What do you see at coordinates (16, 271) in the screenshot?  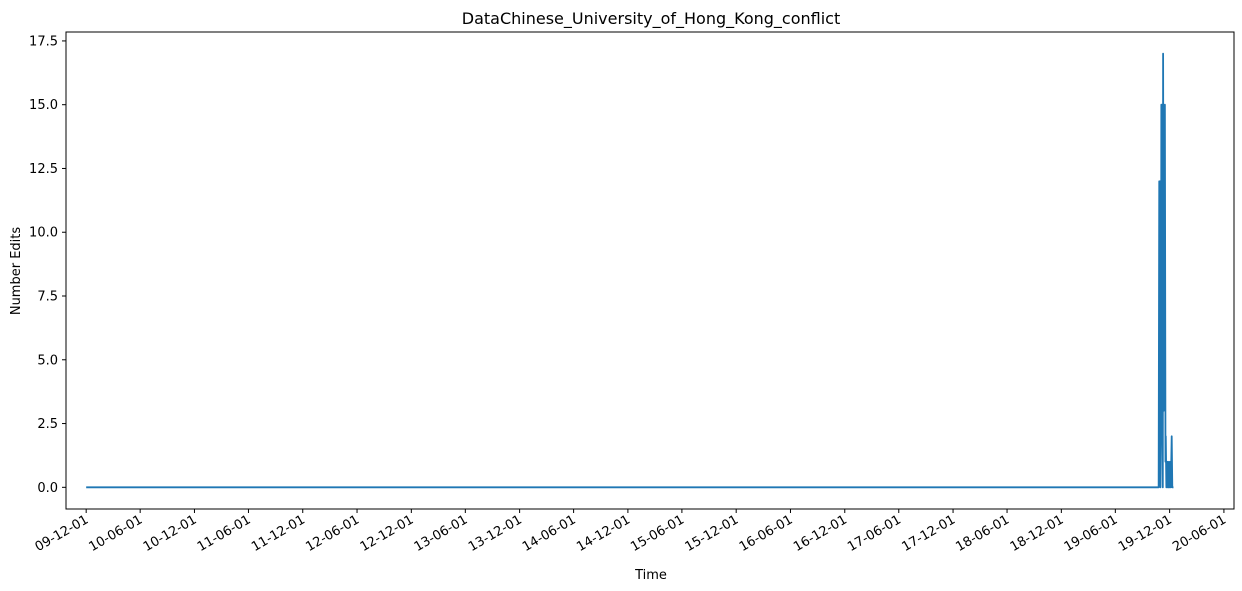 I see `y-axis-label: Number Edits` at bounding box center [16, 271].